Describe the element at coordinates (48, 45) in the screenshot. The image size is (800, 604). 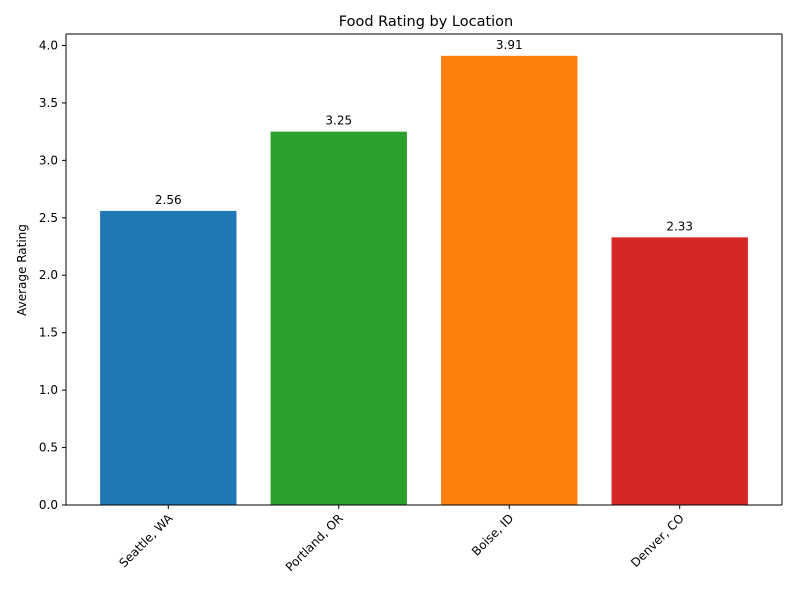
I see `y-tick-label-9: 4.0` at that location.